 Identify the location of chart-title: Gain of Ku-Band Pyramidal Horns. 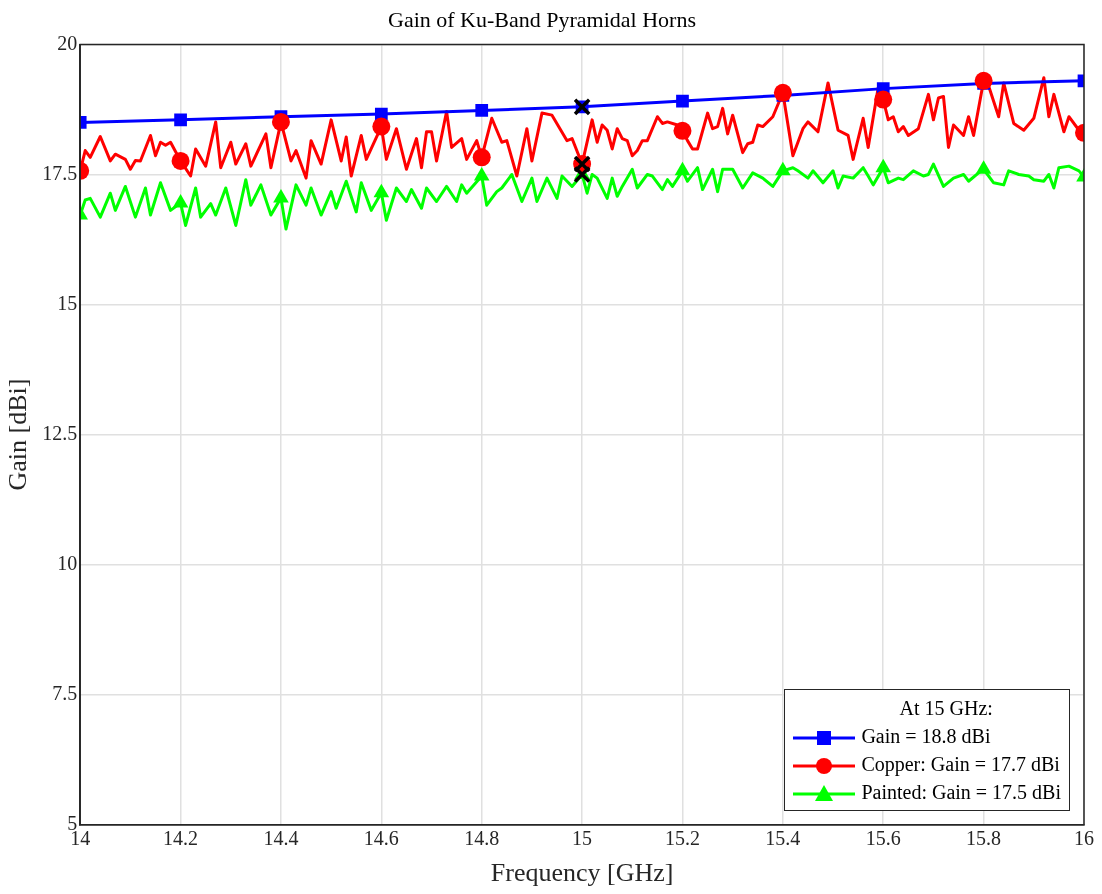
(542, 19).